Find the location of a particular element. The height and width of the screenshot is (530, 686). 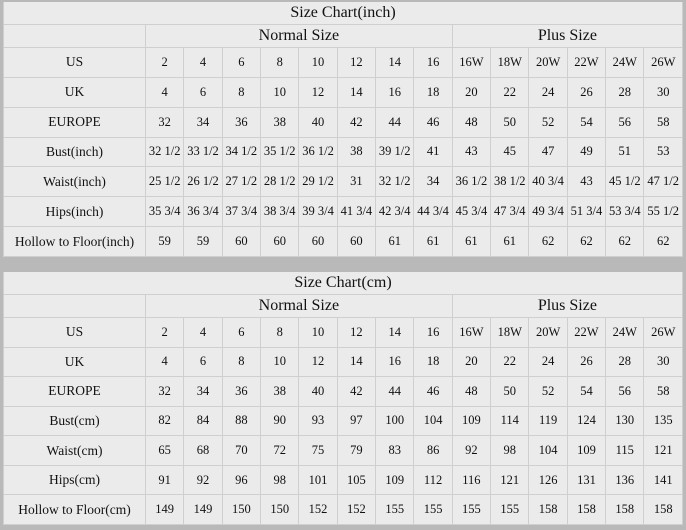

table-cell: 31 is located at coordinates (356, 182).